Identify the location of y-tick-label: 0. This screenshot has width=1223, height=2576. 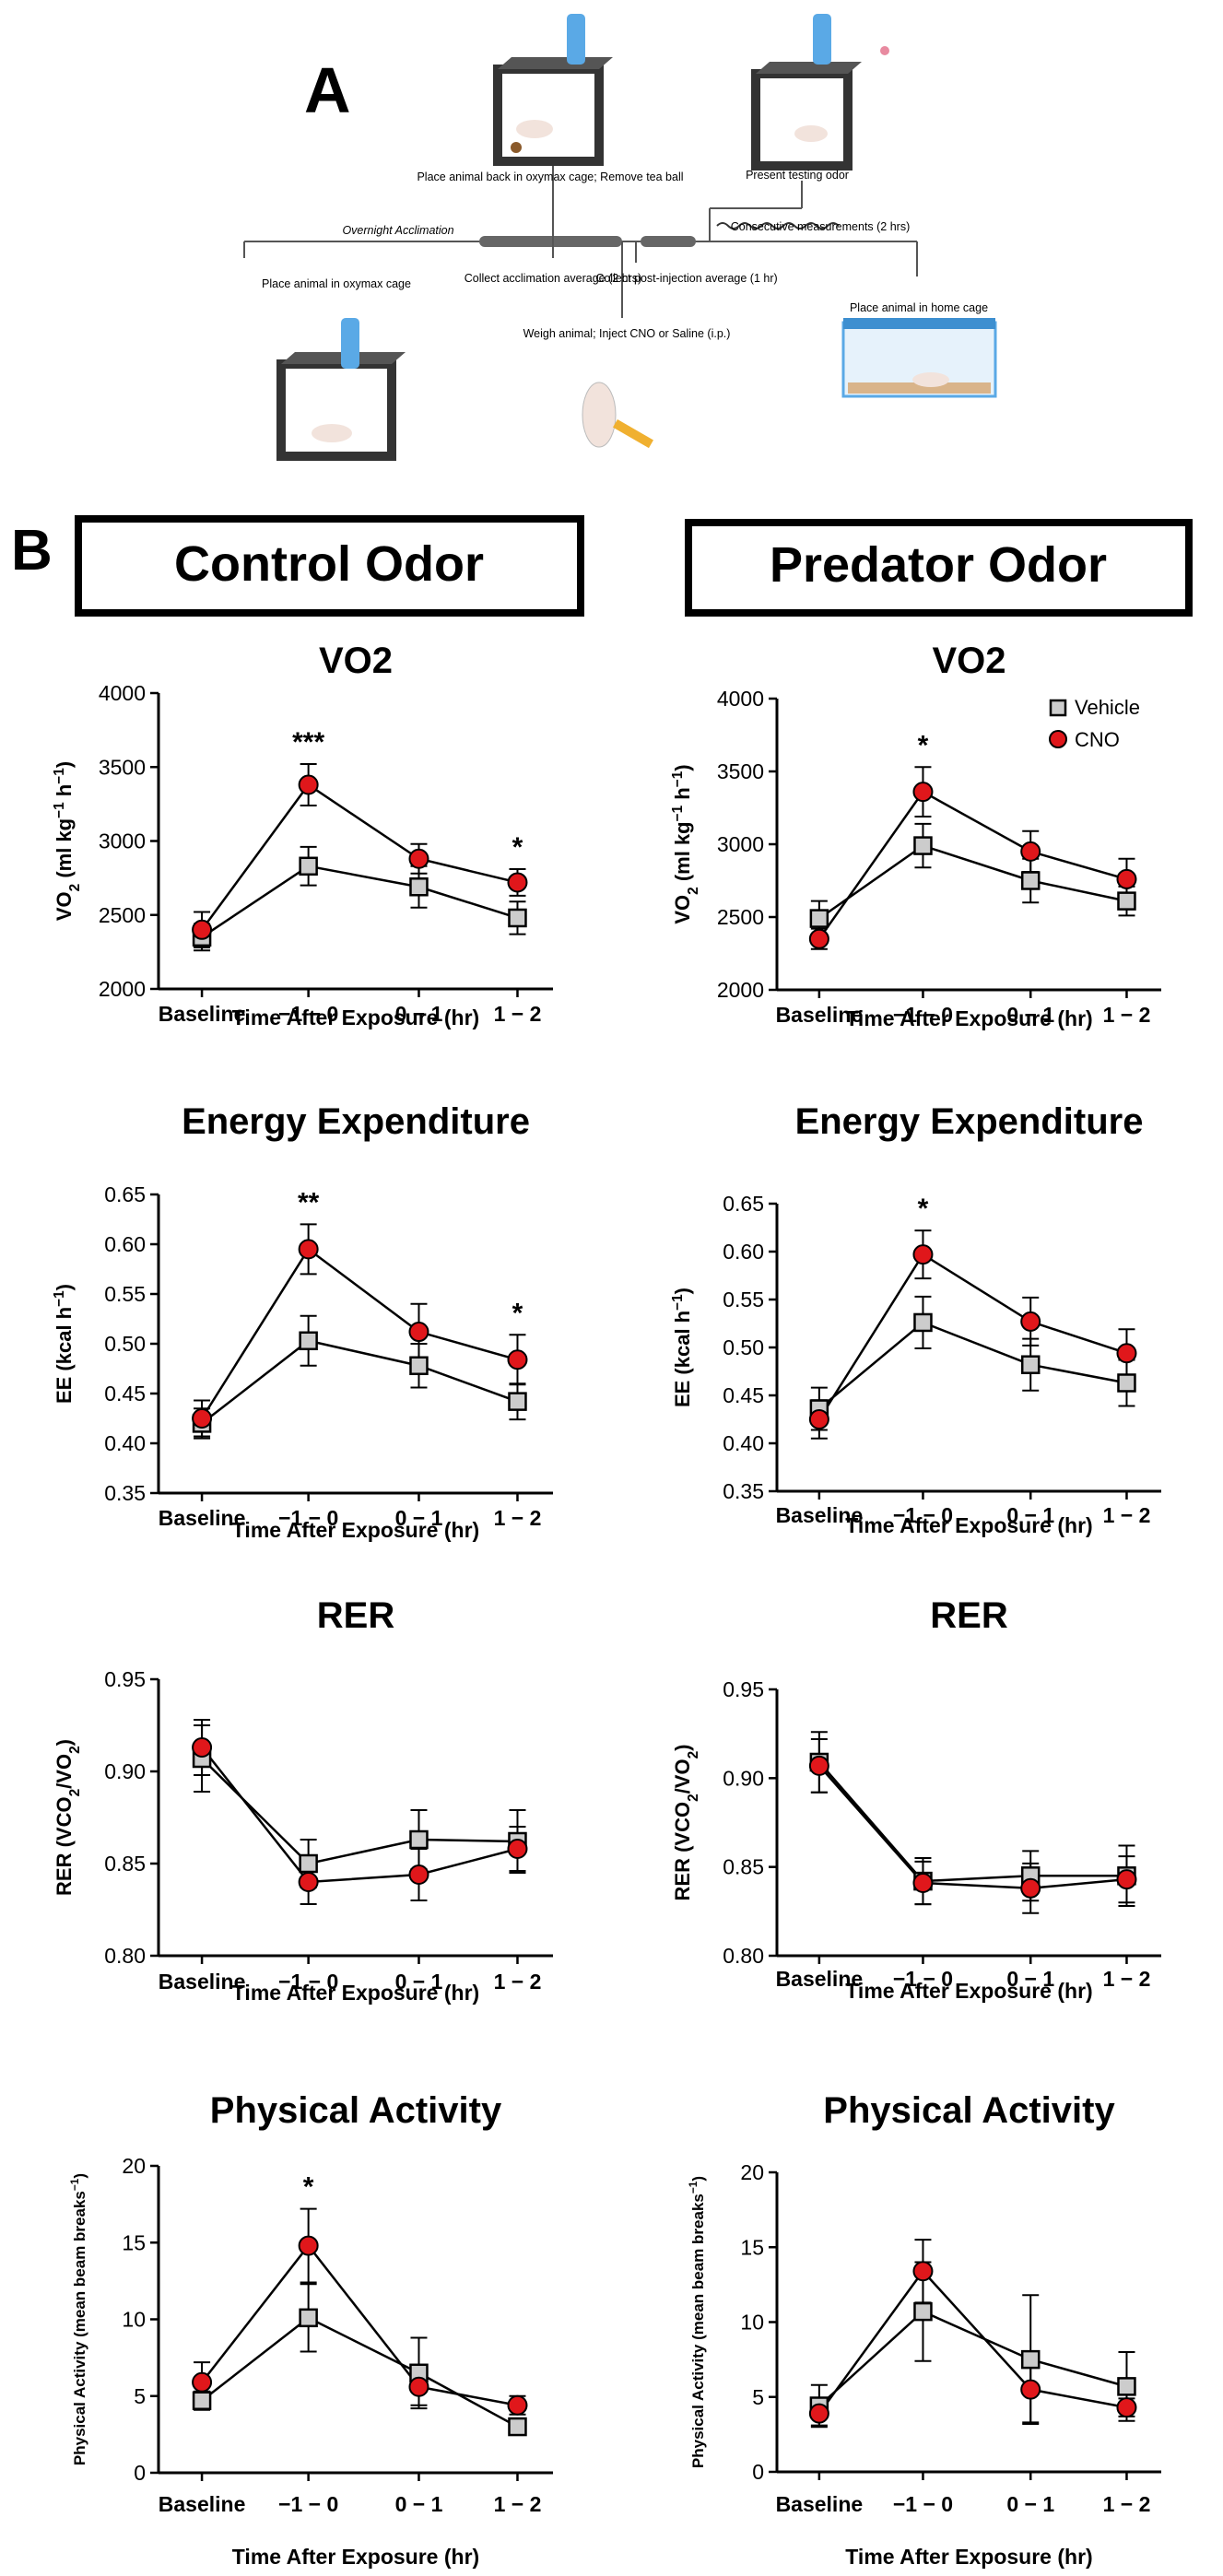
(140, 2473).